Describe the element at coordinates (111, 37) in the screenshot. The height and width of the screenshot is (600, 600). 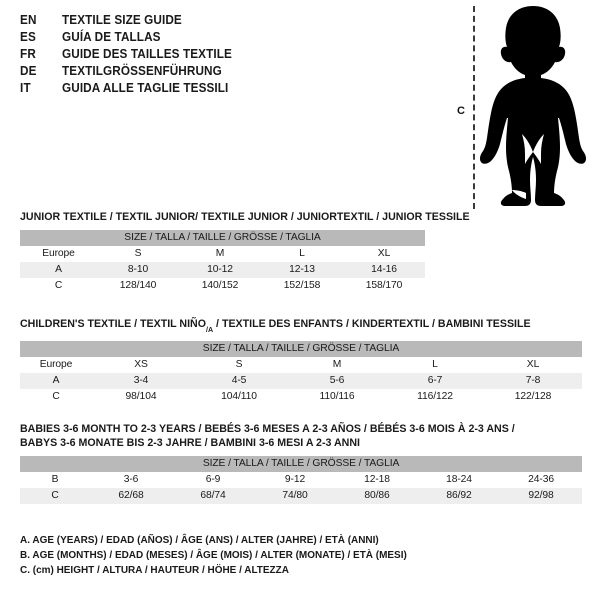
I see `language-title: GUÍA DE TALLAS` at that location.